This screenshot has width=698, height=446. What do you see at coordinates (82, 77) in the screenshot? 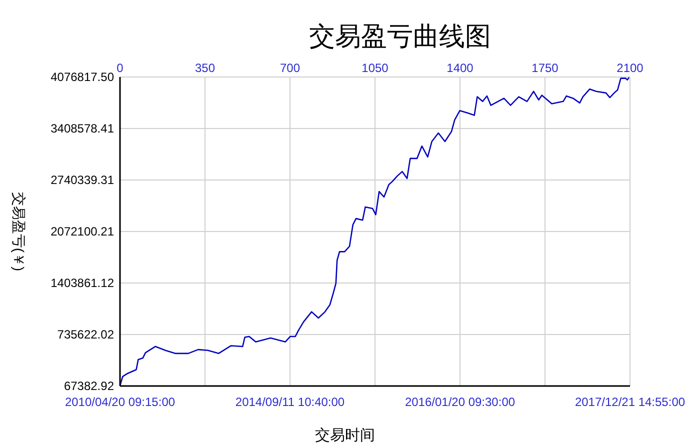
I see `y-tick-label: 4076817.50` at bounding box center [82, 77].